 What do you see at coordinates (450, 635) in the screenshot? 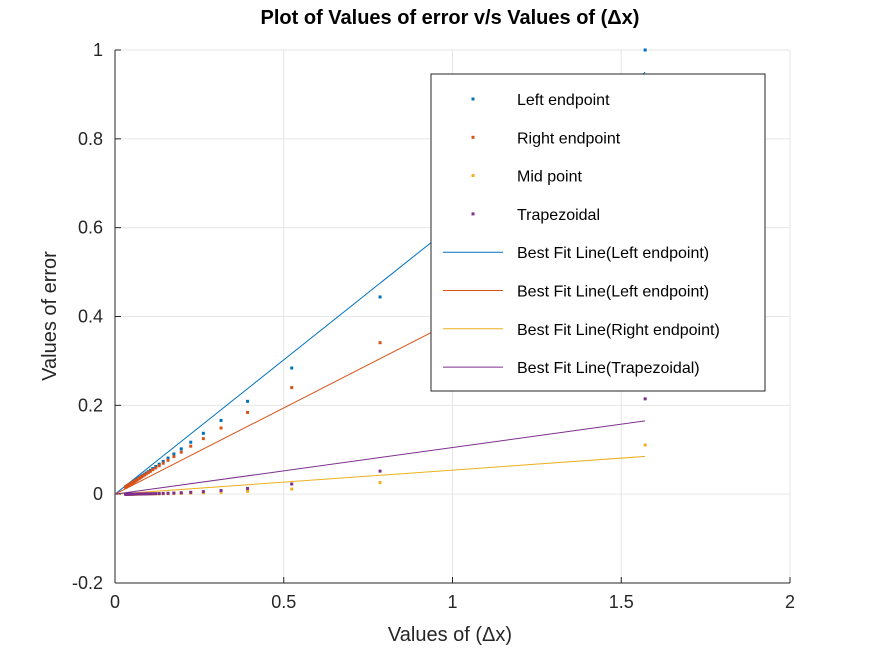
I see `x-axis-label: Values of (Δx)` at bounding box center [450, 635].